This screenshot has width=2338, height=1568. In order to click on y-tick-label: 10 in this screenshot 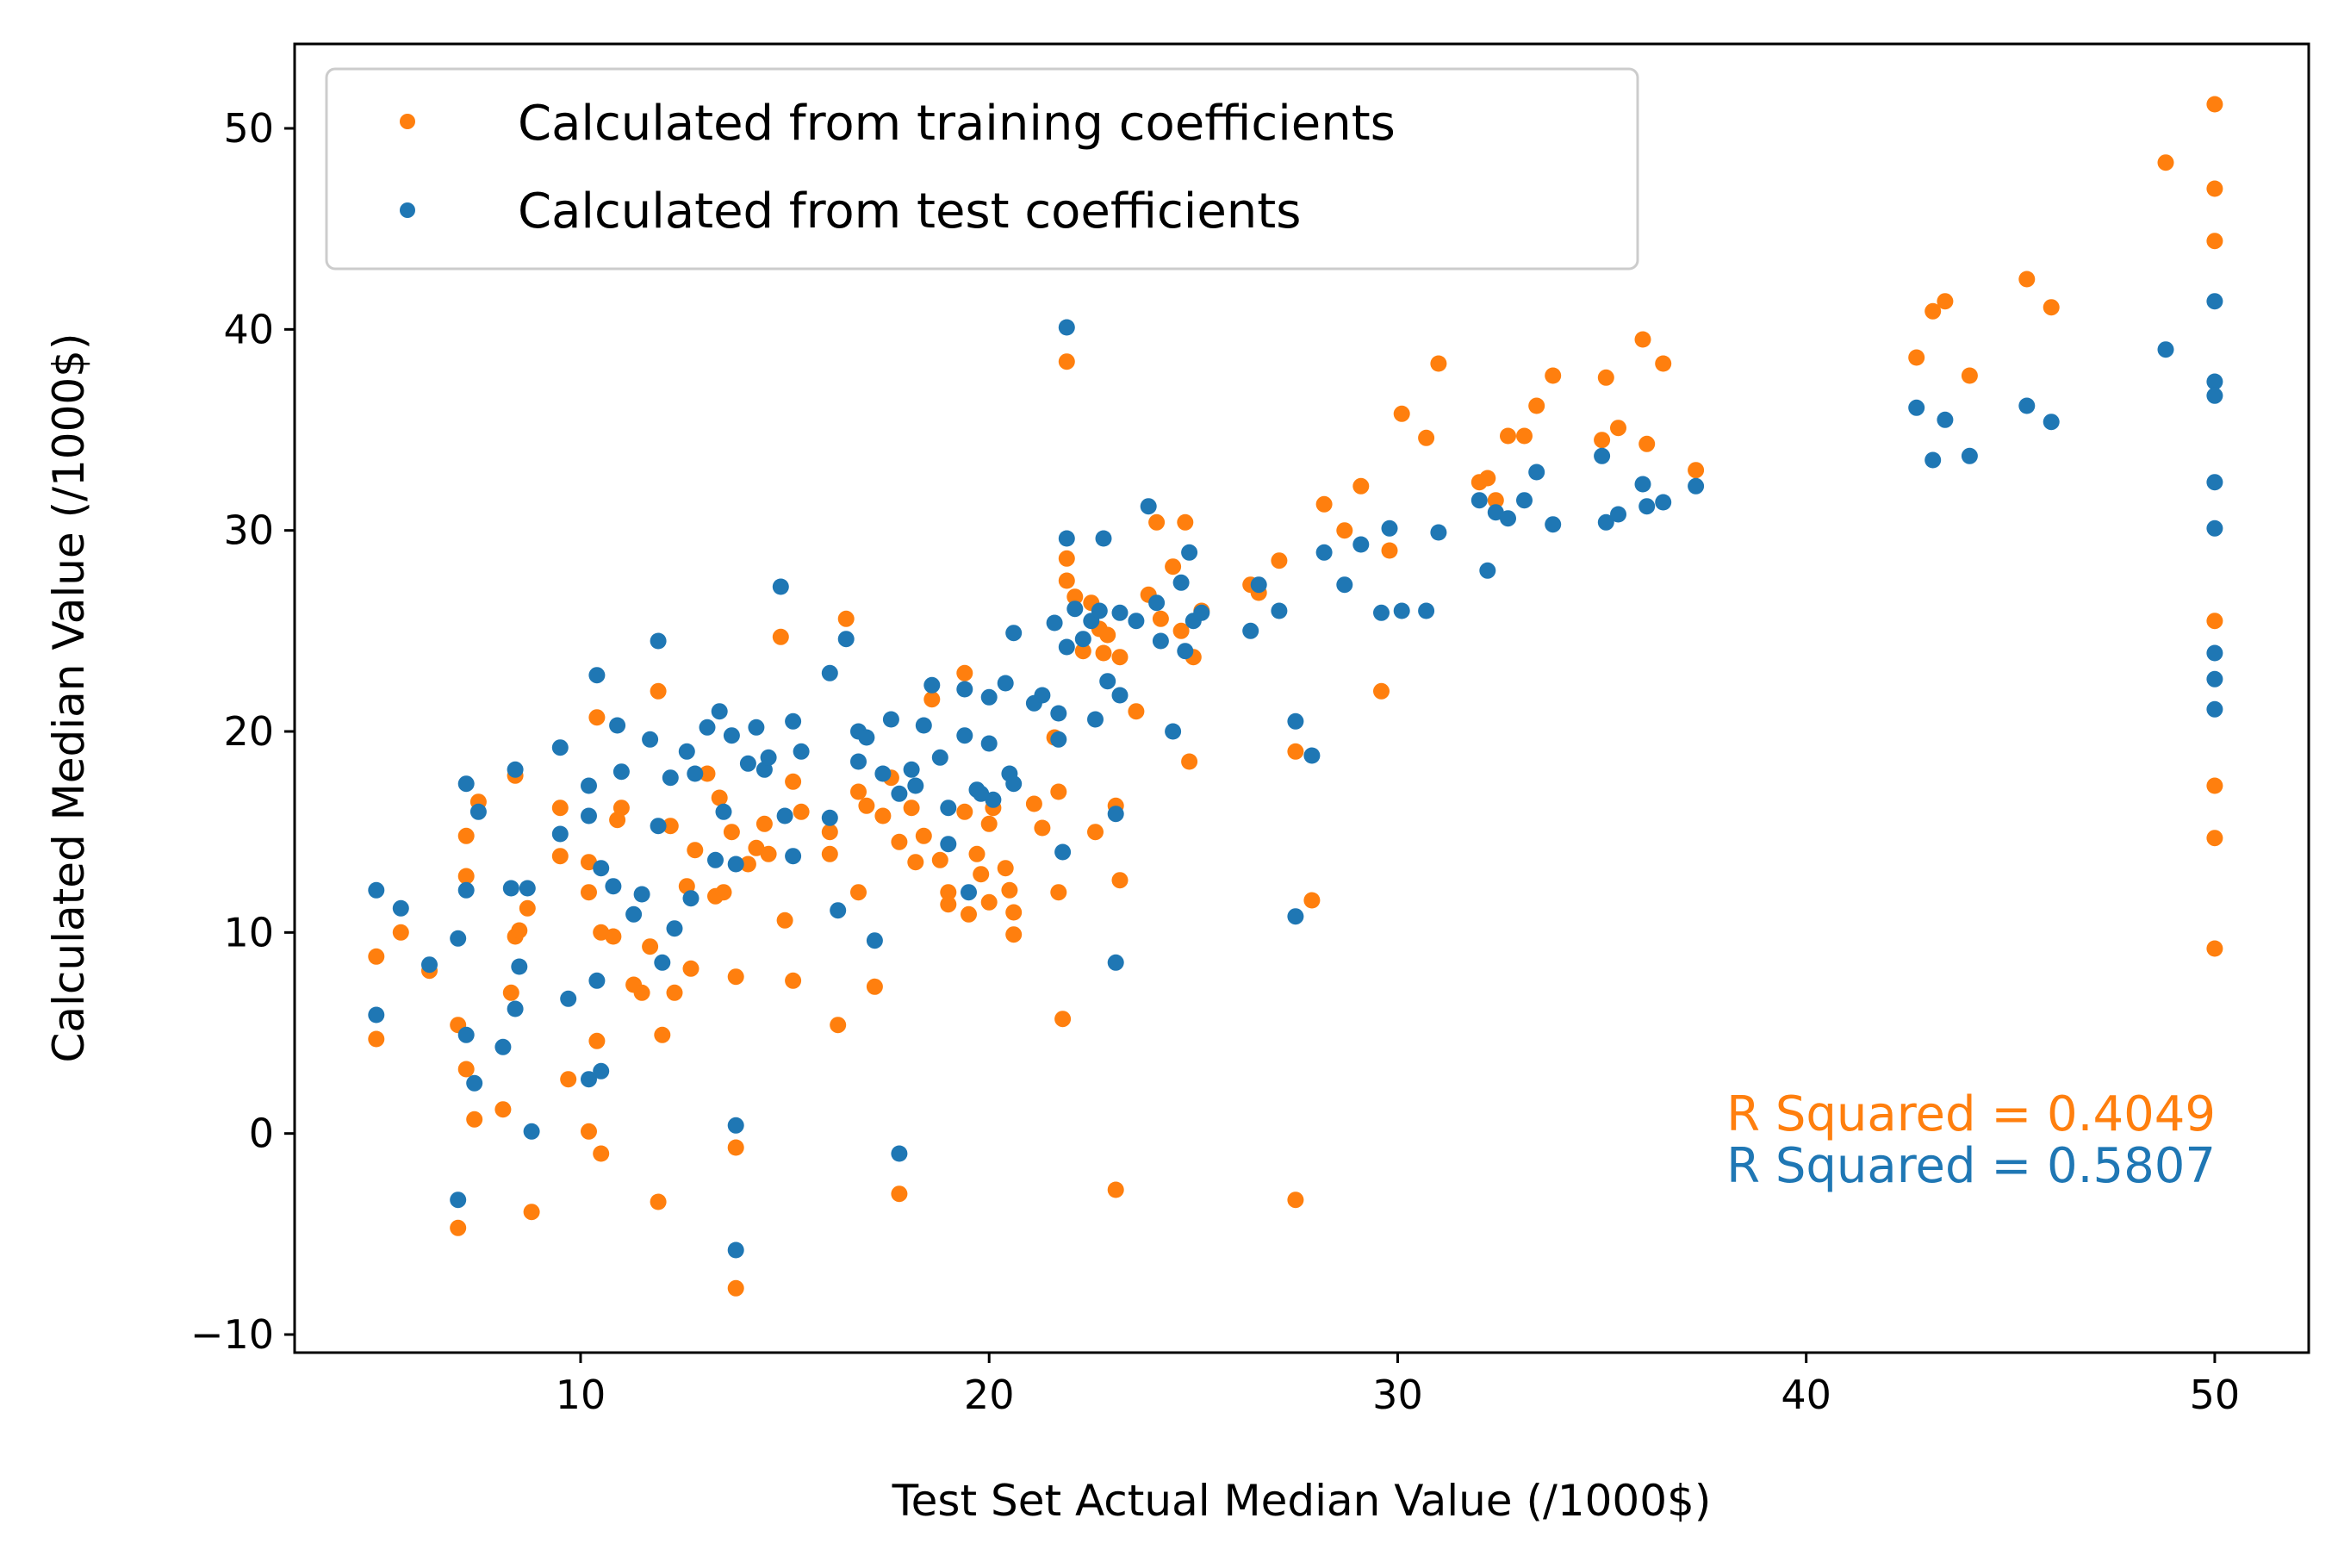, I will do `click(248, 932)`.